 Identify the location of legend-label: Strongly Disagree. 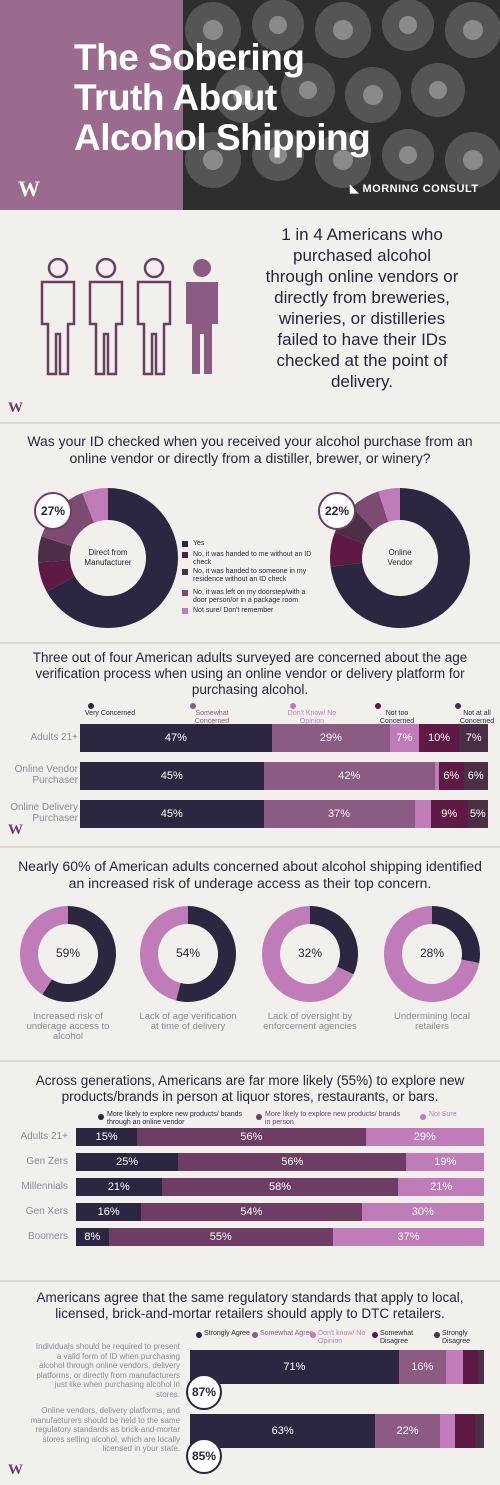
(456, 1337).